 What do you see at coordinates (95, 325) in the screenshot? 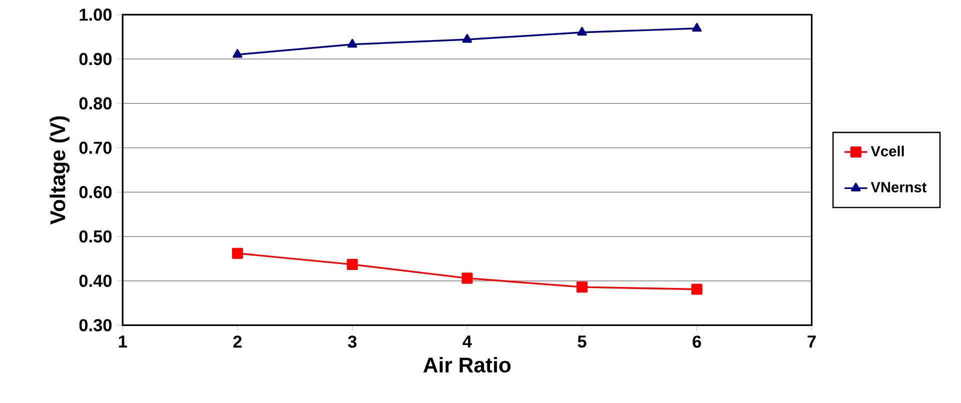
I see `y-tick-label: 0.30` at bounding box center [95, 325].